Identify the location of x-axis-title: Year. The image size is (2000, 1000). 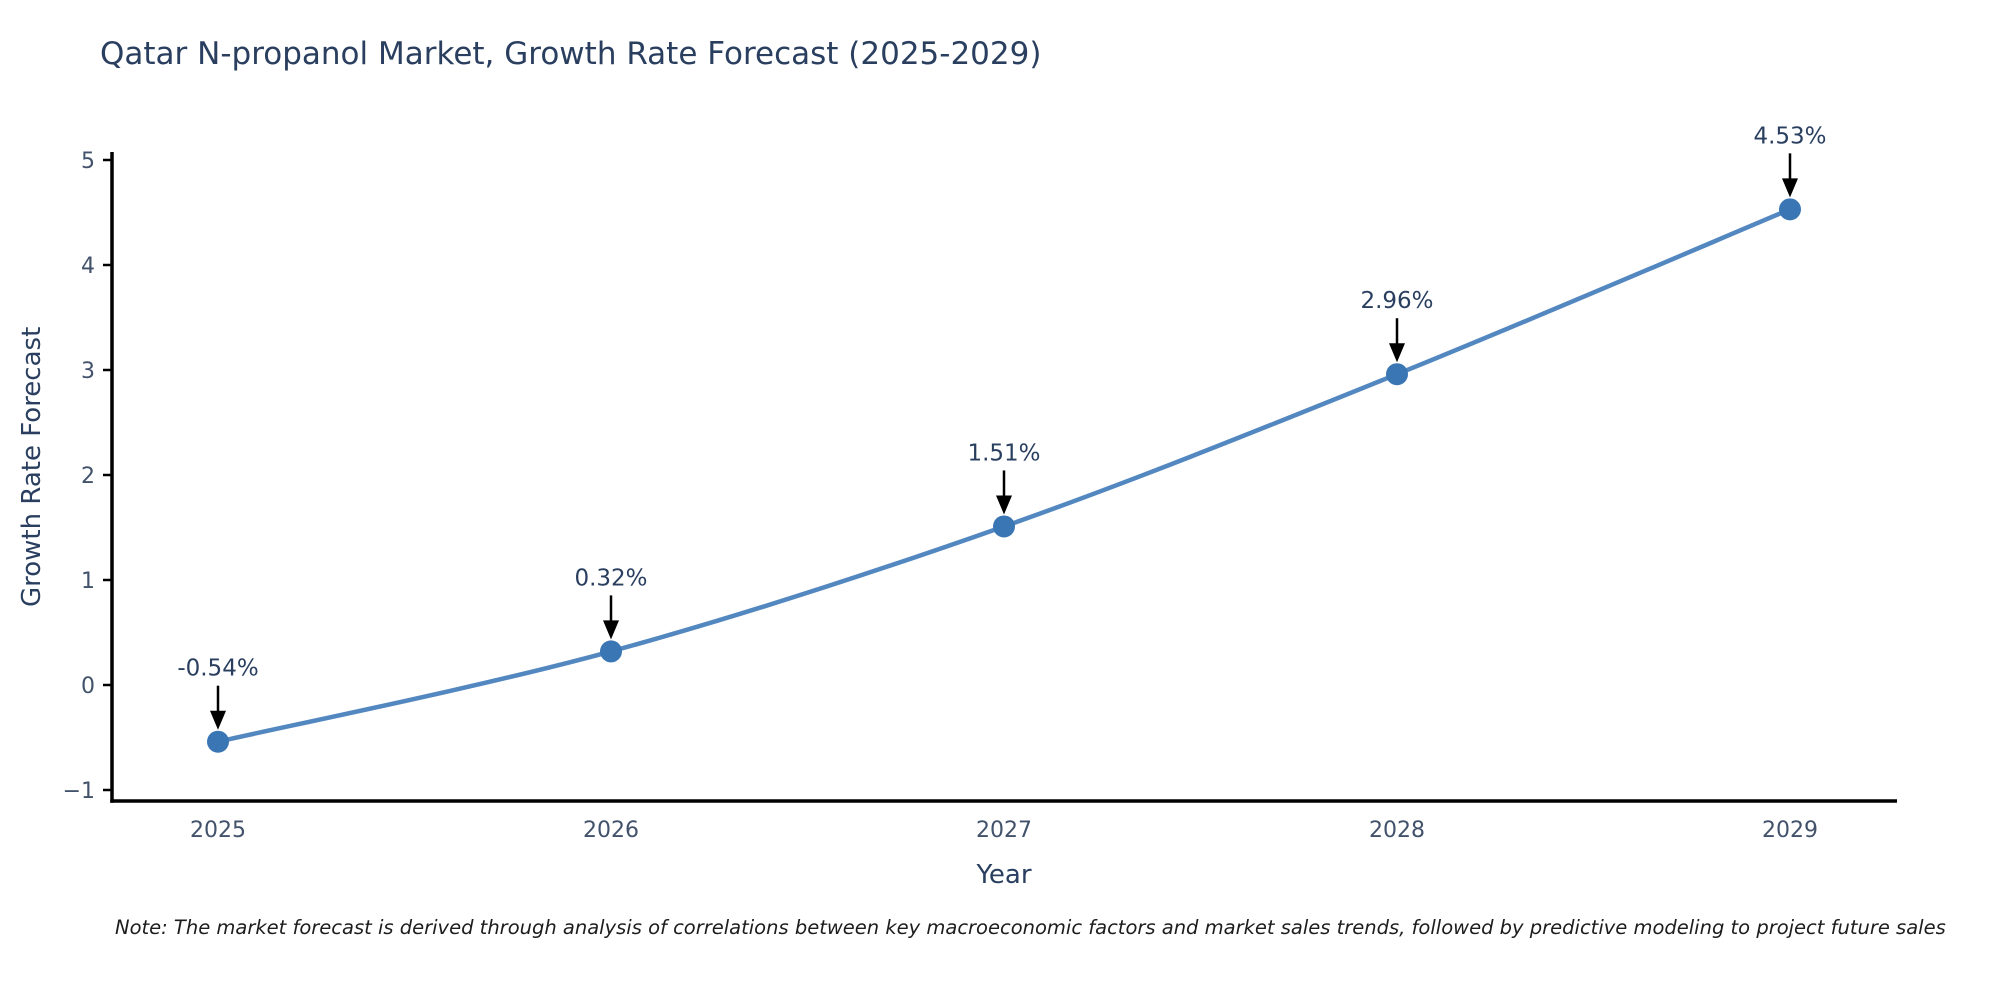
(1004, 875).